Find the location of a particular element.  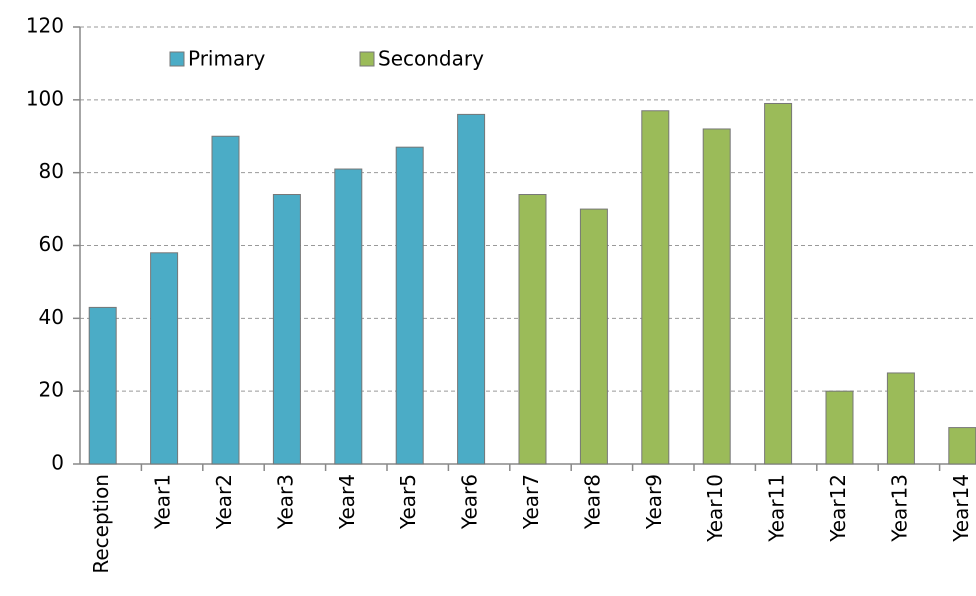

x-tick-label: Year2 is located at coordinates (224, 502).